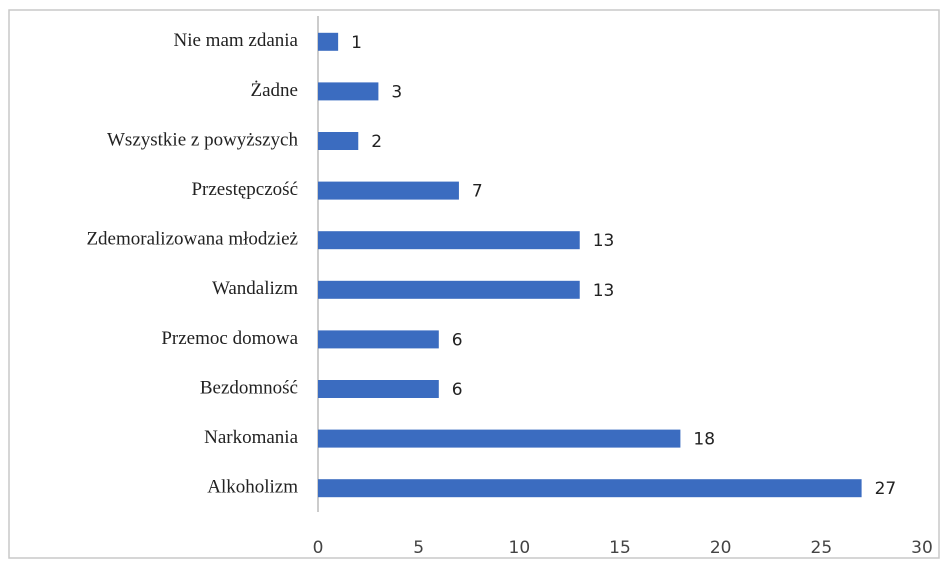 Image resolution: width=948 pixels, height=565 pixels. I want to click on x-tick-label: 10, so click(520, 548).